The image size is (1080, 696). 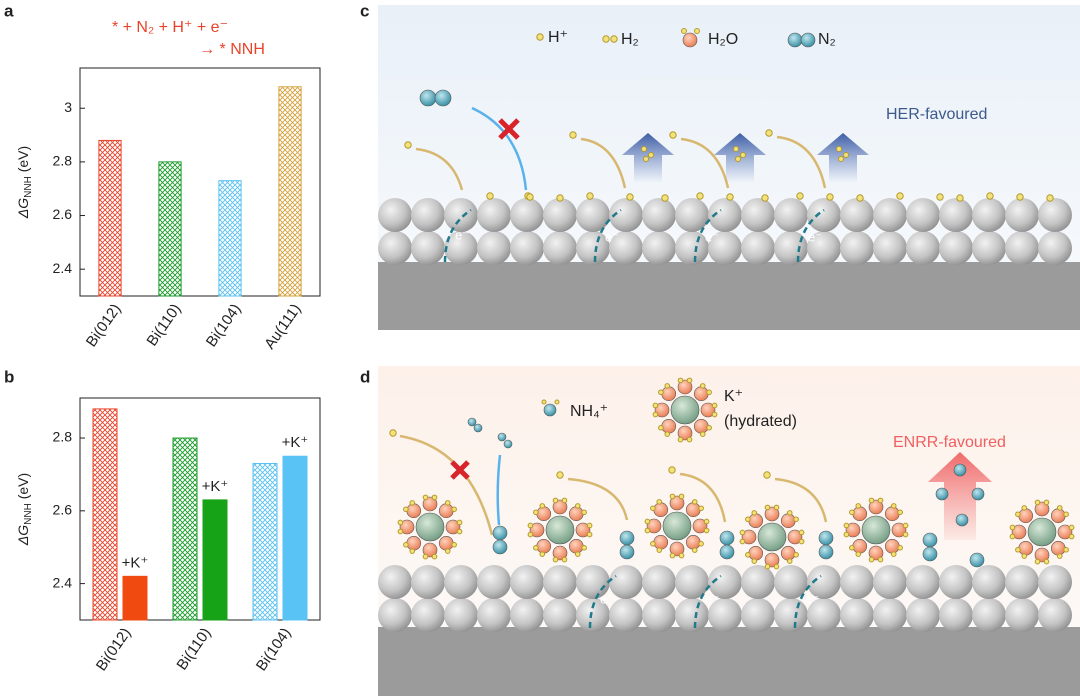 I want to click on y-tick-label: 3, so click(x=68, y=107).